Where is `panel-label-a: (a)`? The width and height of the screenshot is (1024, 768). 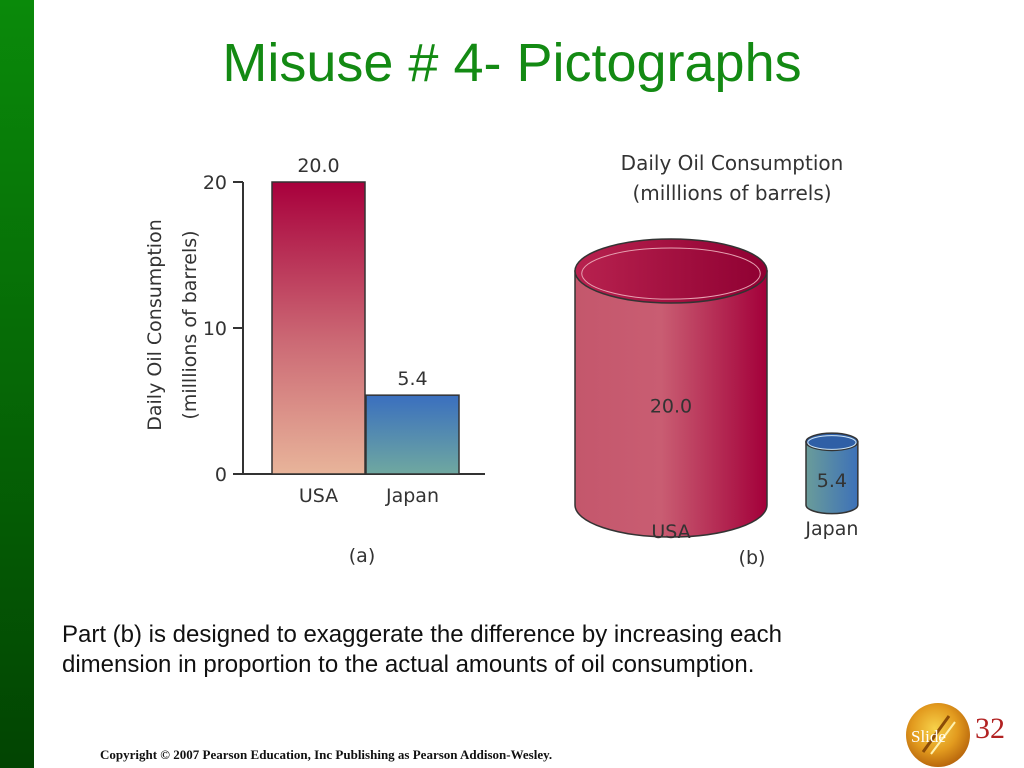 panel-label-a: (a) is located at coordinates (362, 556).